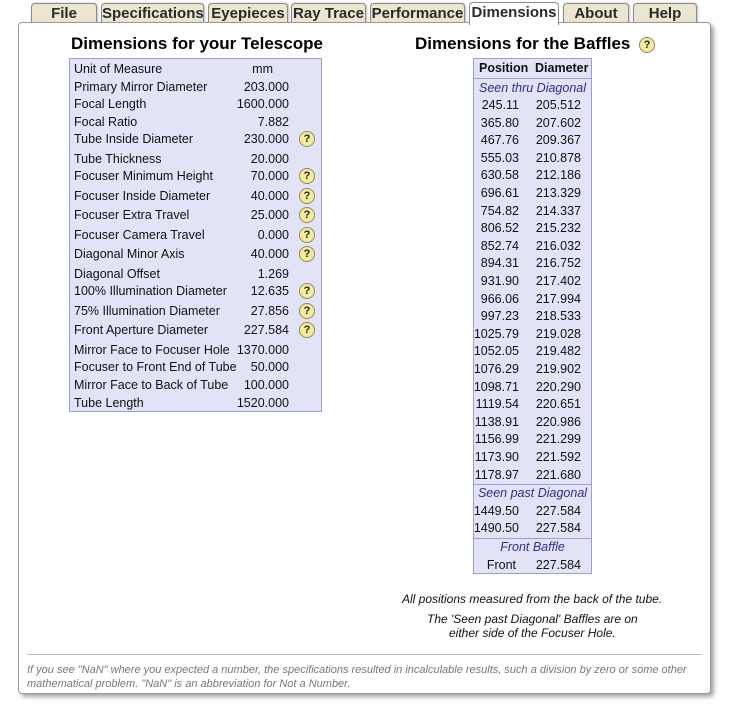  I want to click on baffles-dimensions-title: Dimensions for the Baffles ?, so click(535, 44).